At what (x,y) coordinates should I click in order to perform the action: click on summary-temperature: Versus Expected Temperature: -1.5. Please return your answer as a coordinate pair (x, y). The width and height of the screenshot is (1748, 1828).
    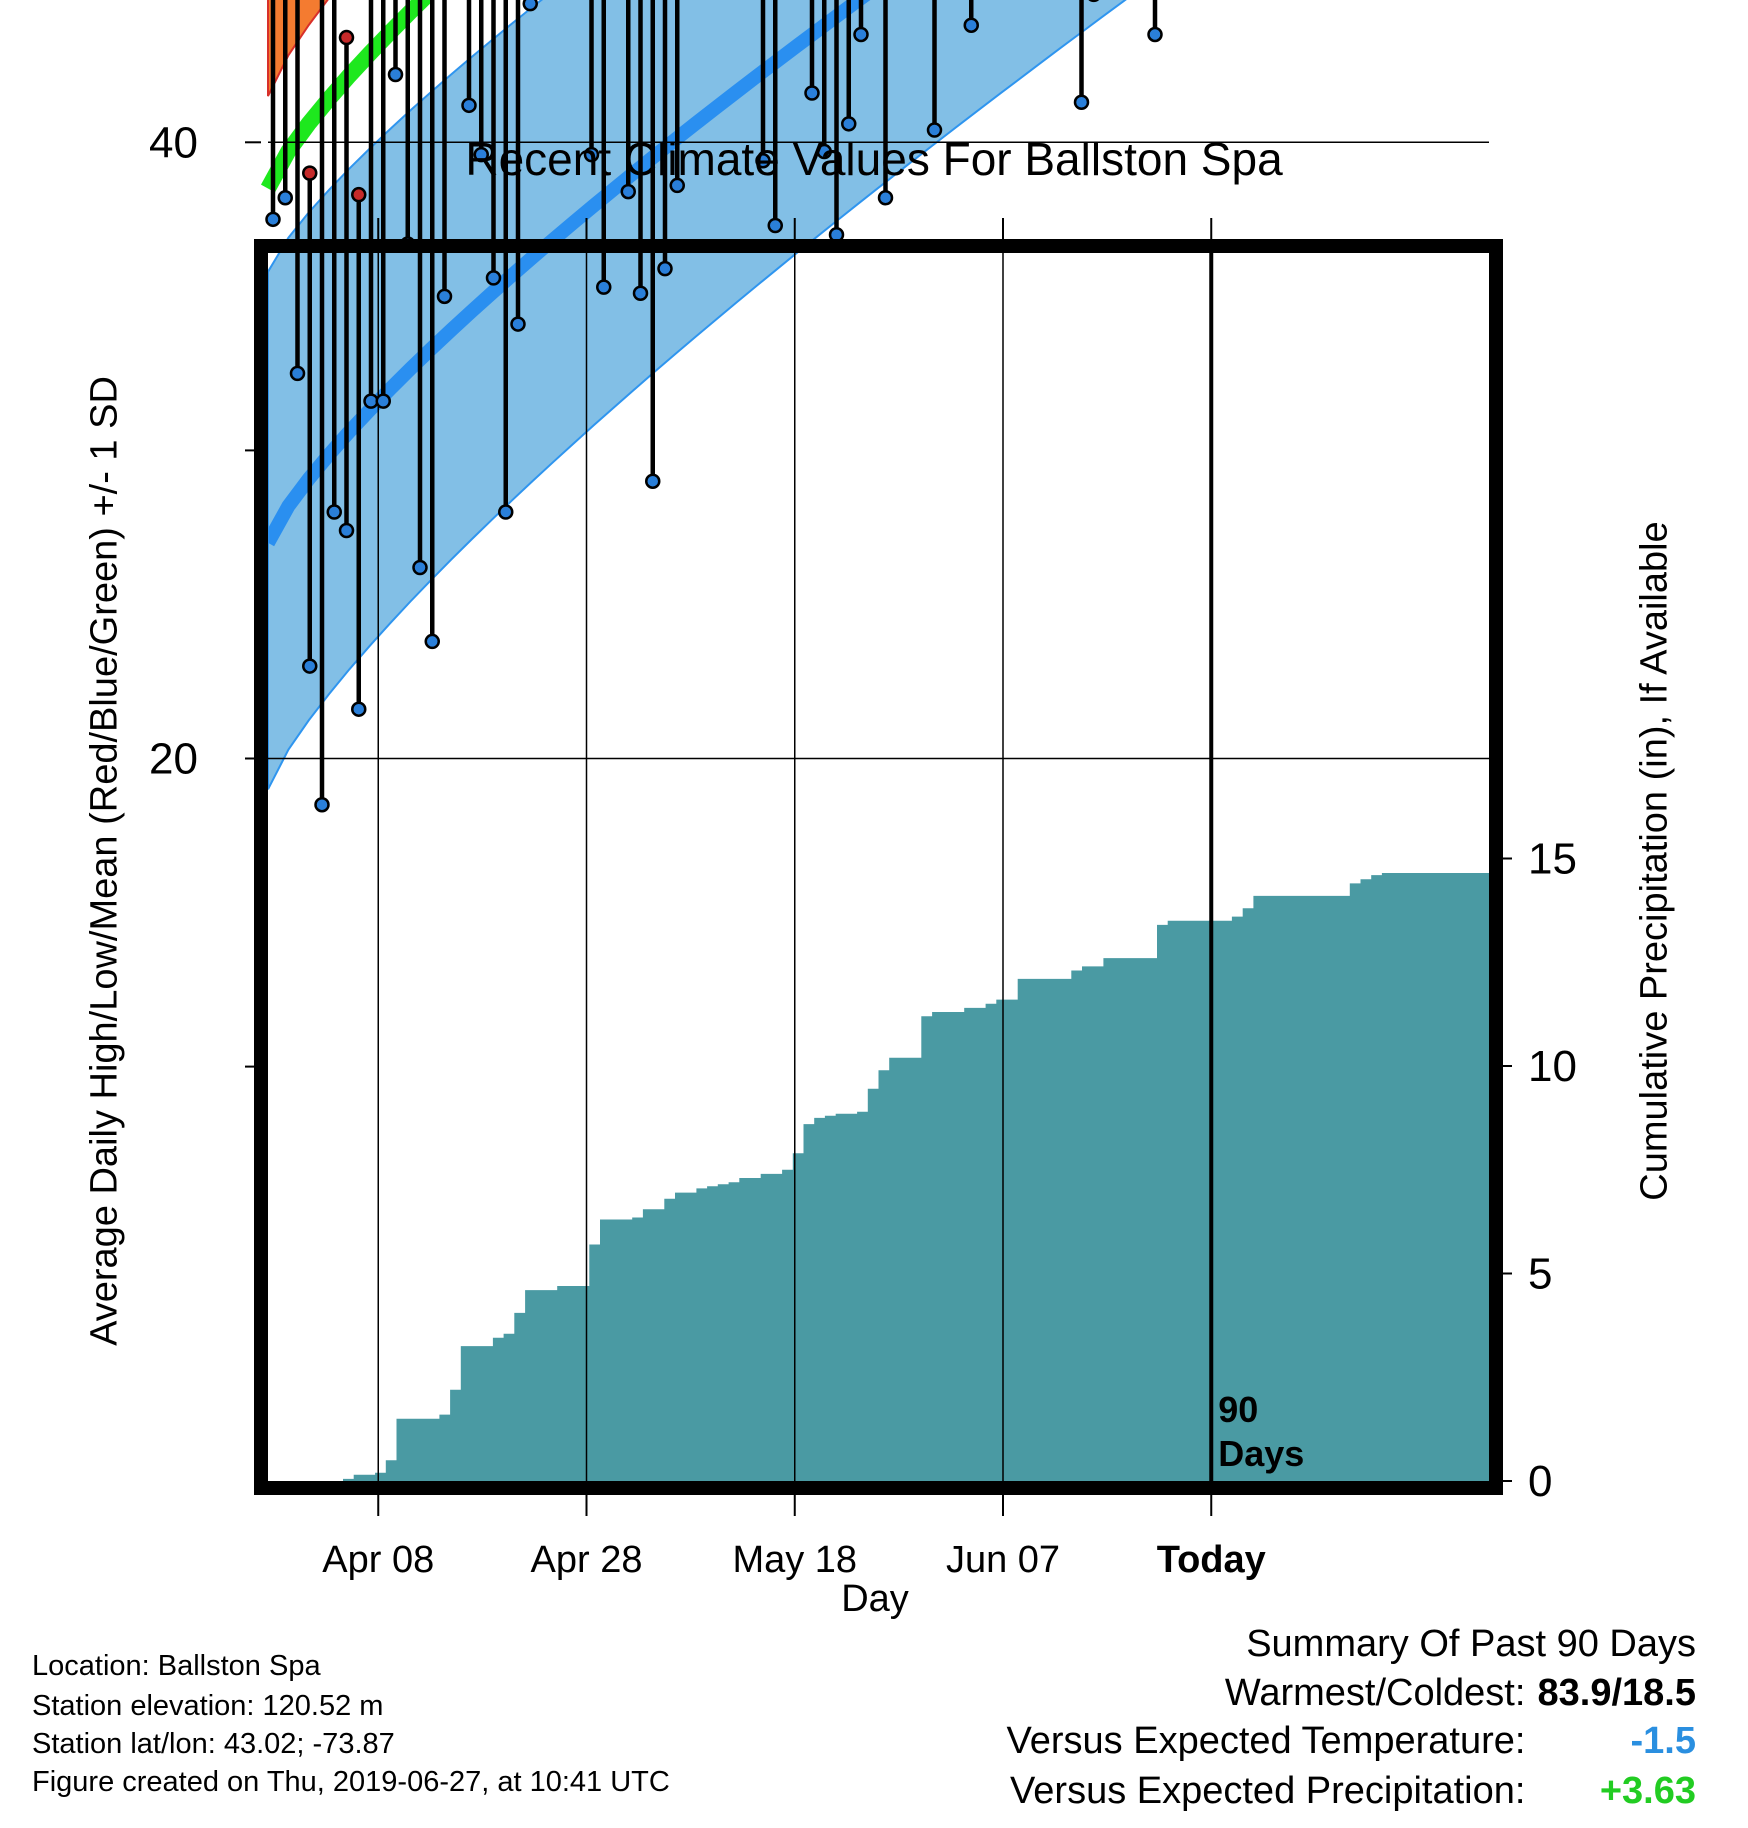
    Looking at the image, I should click on (1351, 1741).